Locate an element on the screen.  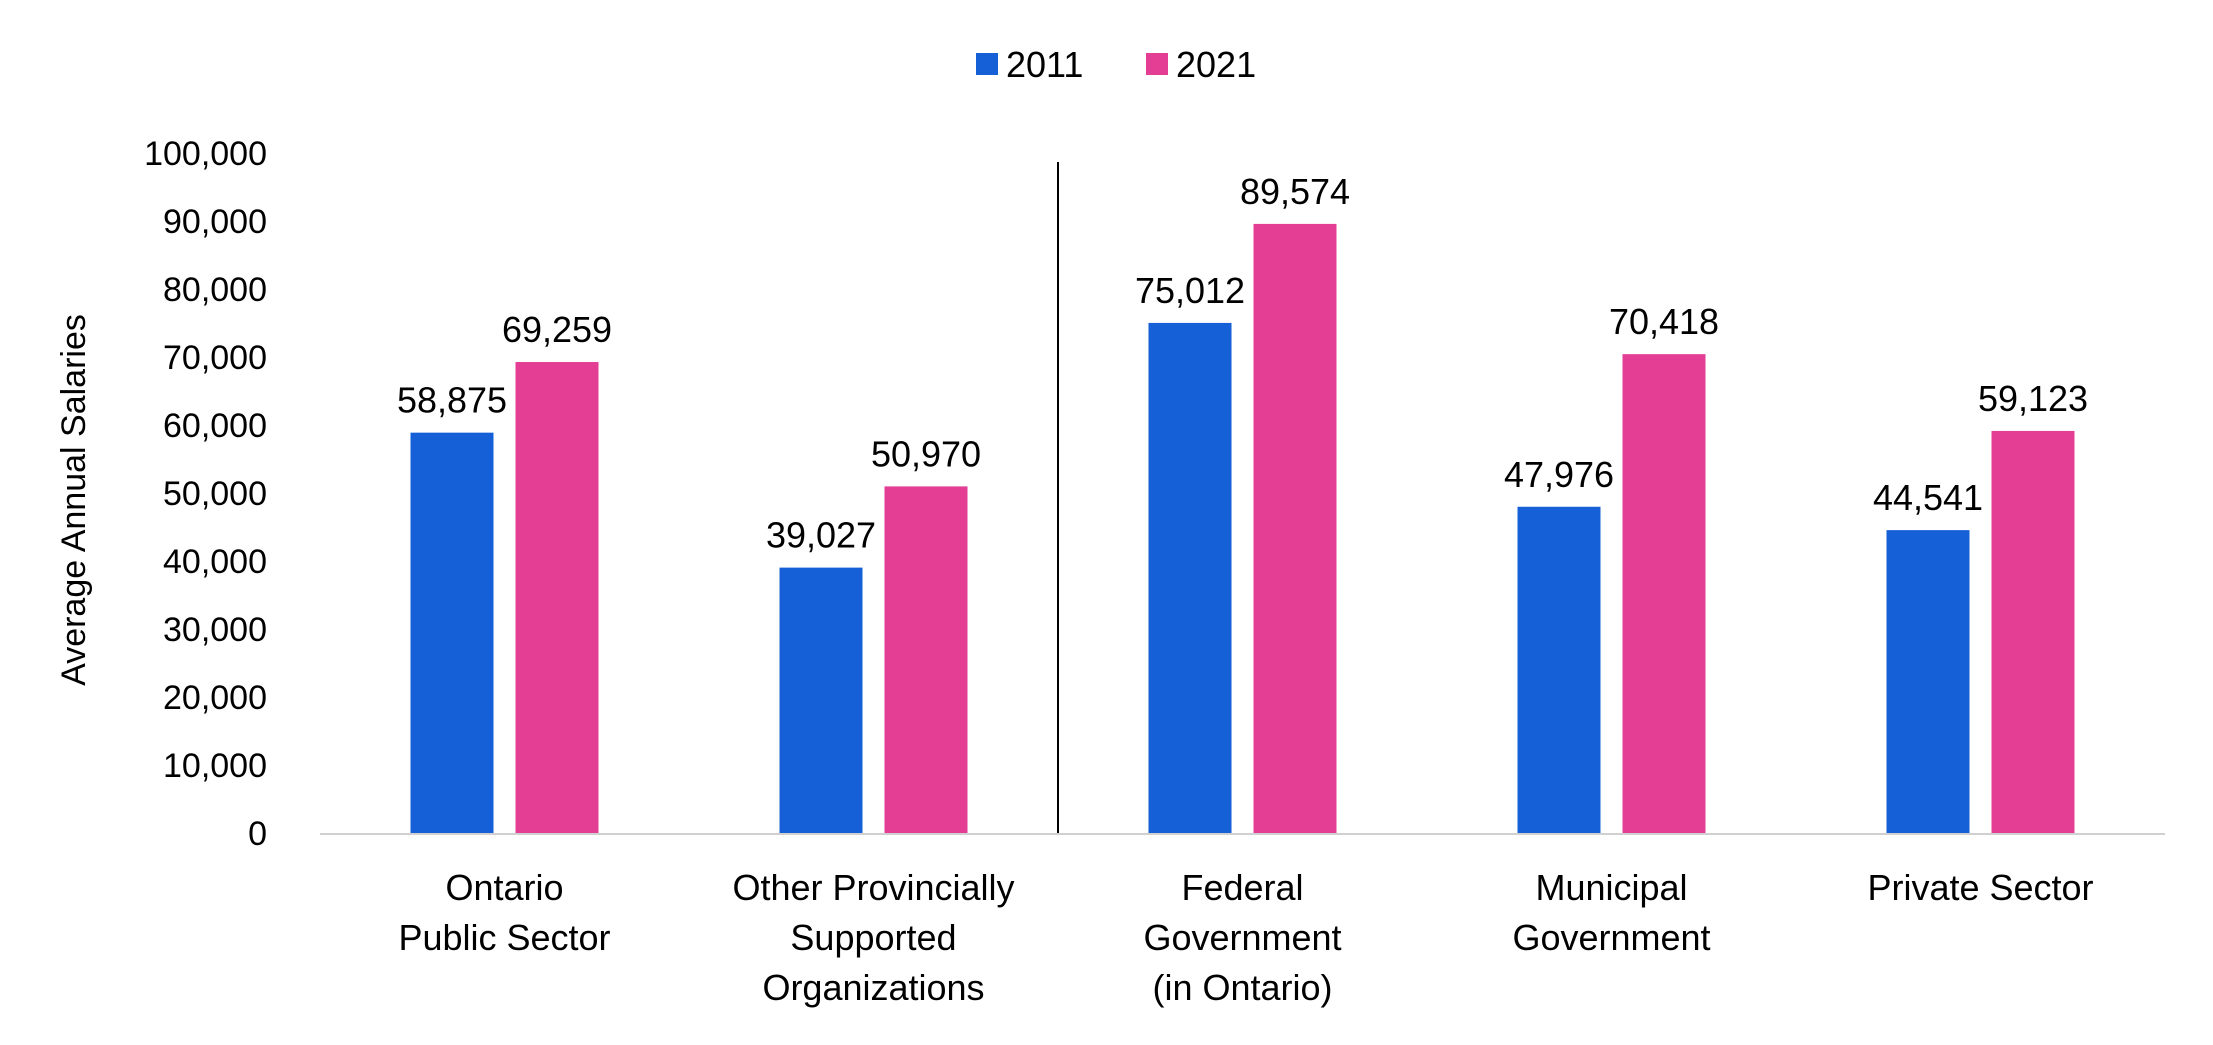
y-tick-label: 70,000 is located at coordinates (215, 358).